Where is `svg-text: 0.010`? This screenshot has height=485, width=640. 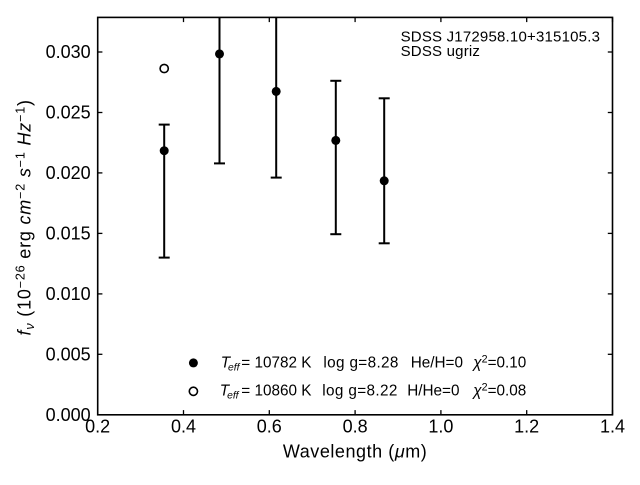
svg-text: 0.010 is located at coordinates (68, 294).